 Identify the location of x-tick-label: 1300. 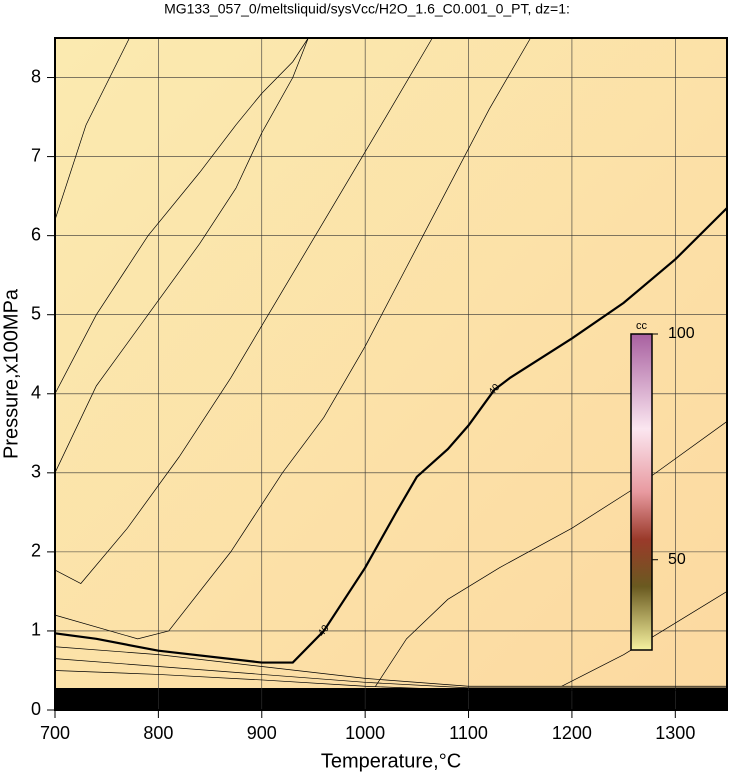
(675, 733).